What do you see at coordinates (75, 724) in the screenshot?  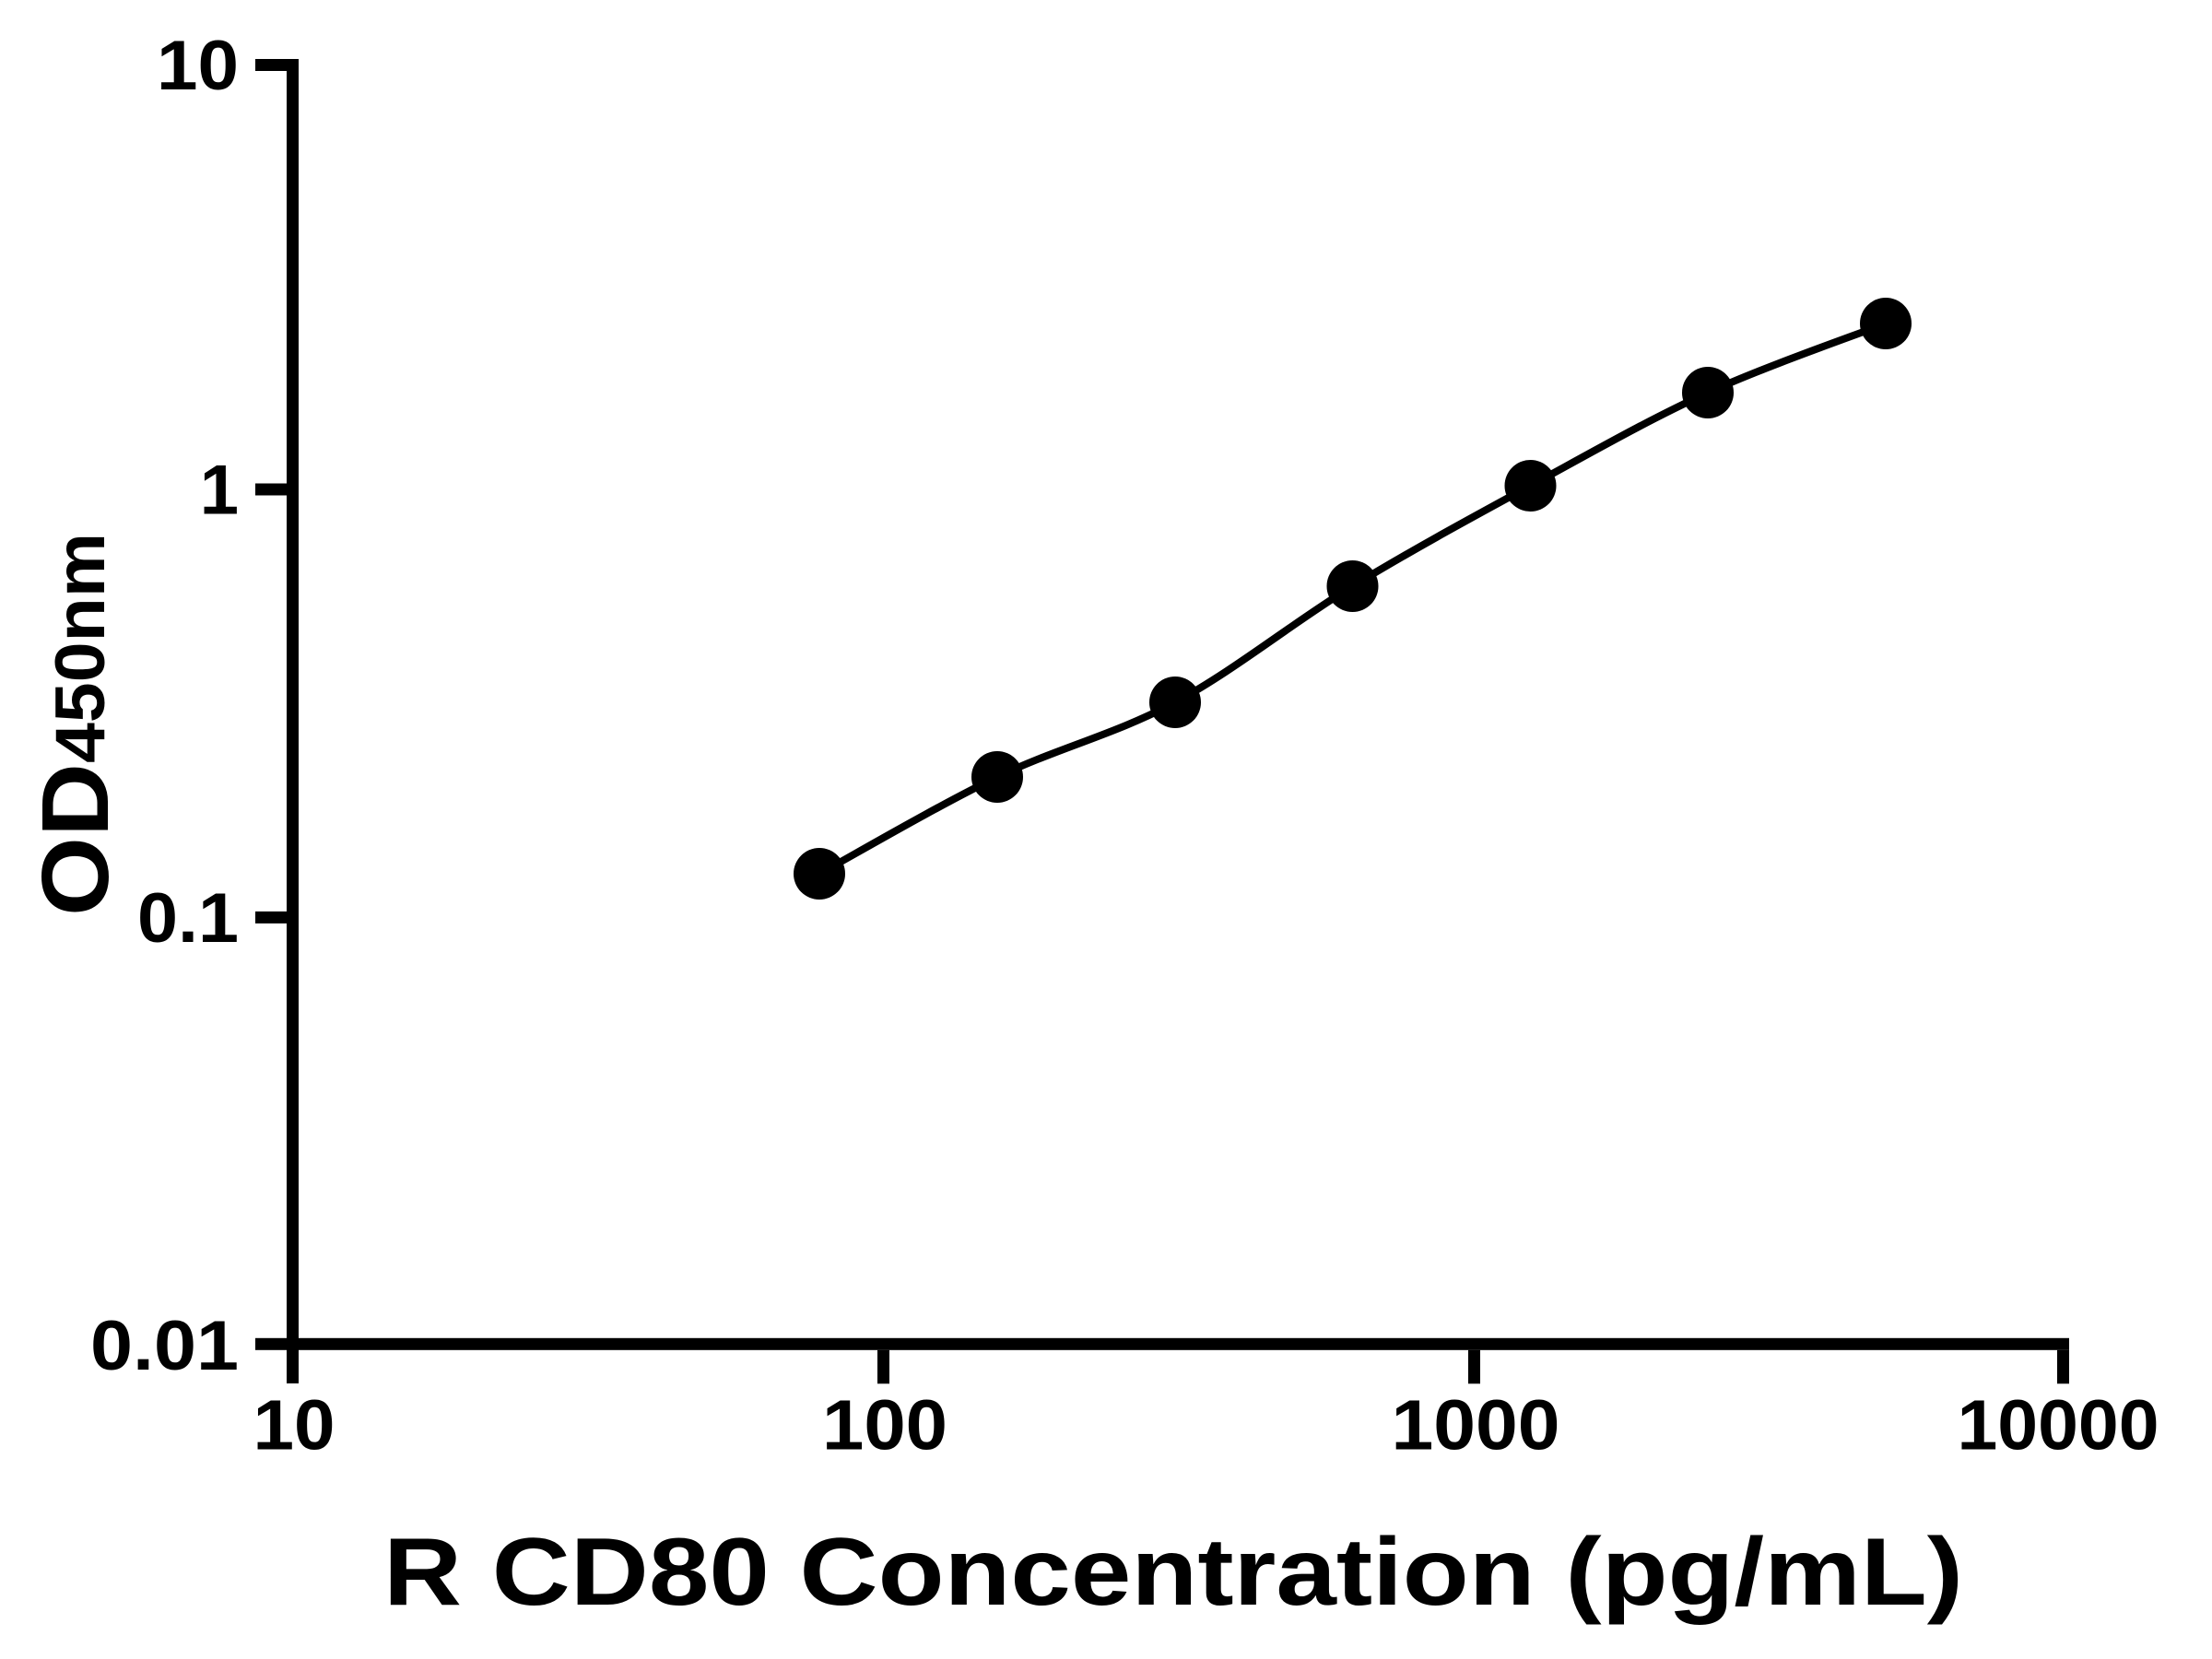 I see `svg-text: OD450nm` at bounding box center [75, 724].